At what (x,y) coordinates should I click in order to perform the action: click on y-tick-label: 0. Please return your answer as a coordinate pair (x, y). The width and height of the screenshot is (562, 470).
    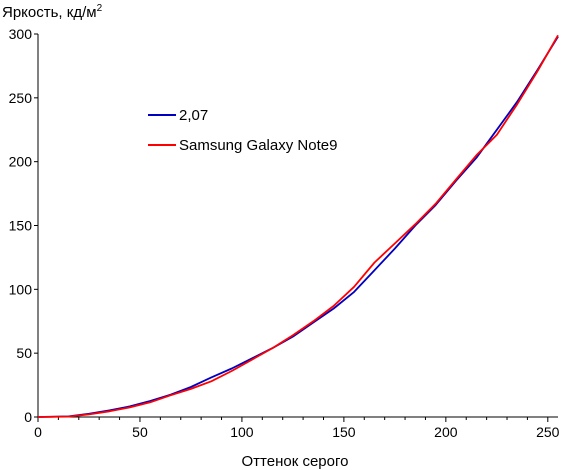
    Looking at the image, I should click on (28, 417).